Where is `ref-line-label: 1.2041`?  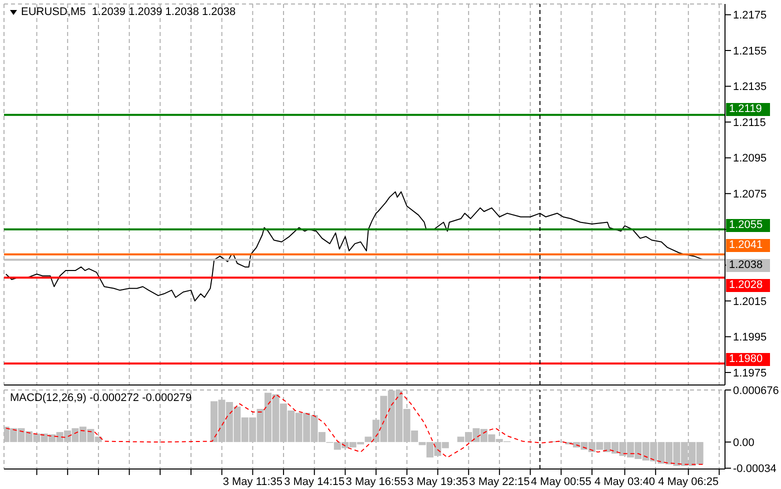
ref-line-label: 1.2041 is located at coordinates (748, 245).